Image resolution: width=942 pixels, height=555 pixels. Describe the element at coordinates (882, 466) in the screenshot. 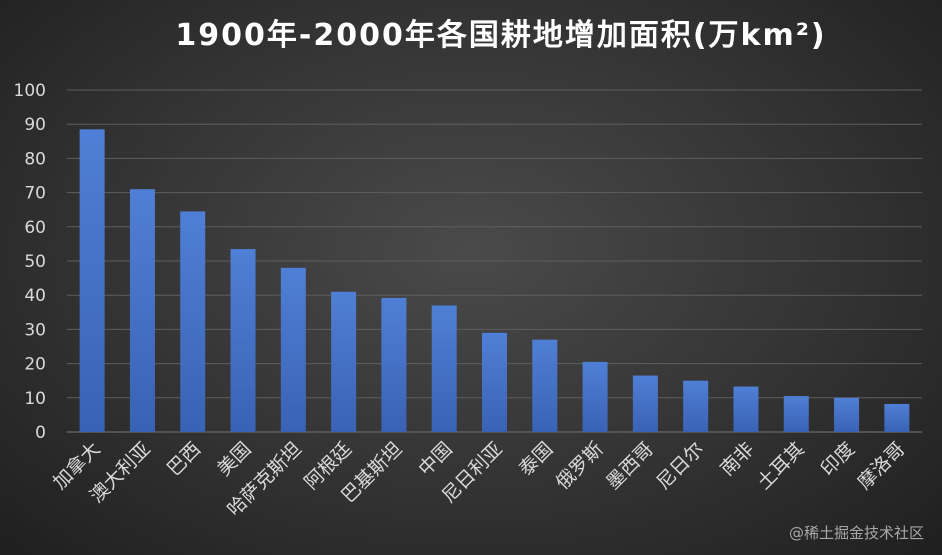

I see `x-tick-label: 摩洛哥` at that location.